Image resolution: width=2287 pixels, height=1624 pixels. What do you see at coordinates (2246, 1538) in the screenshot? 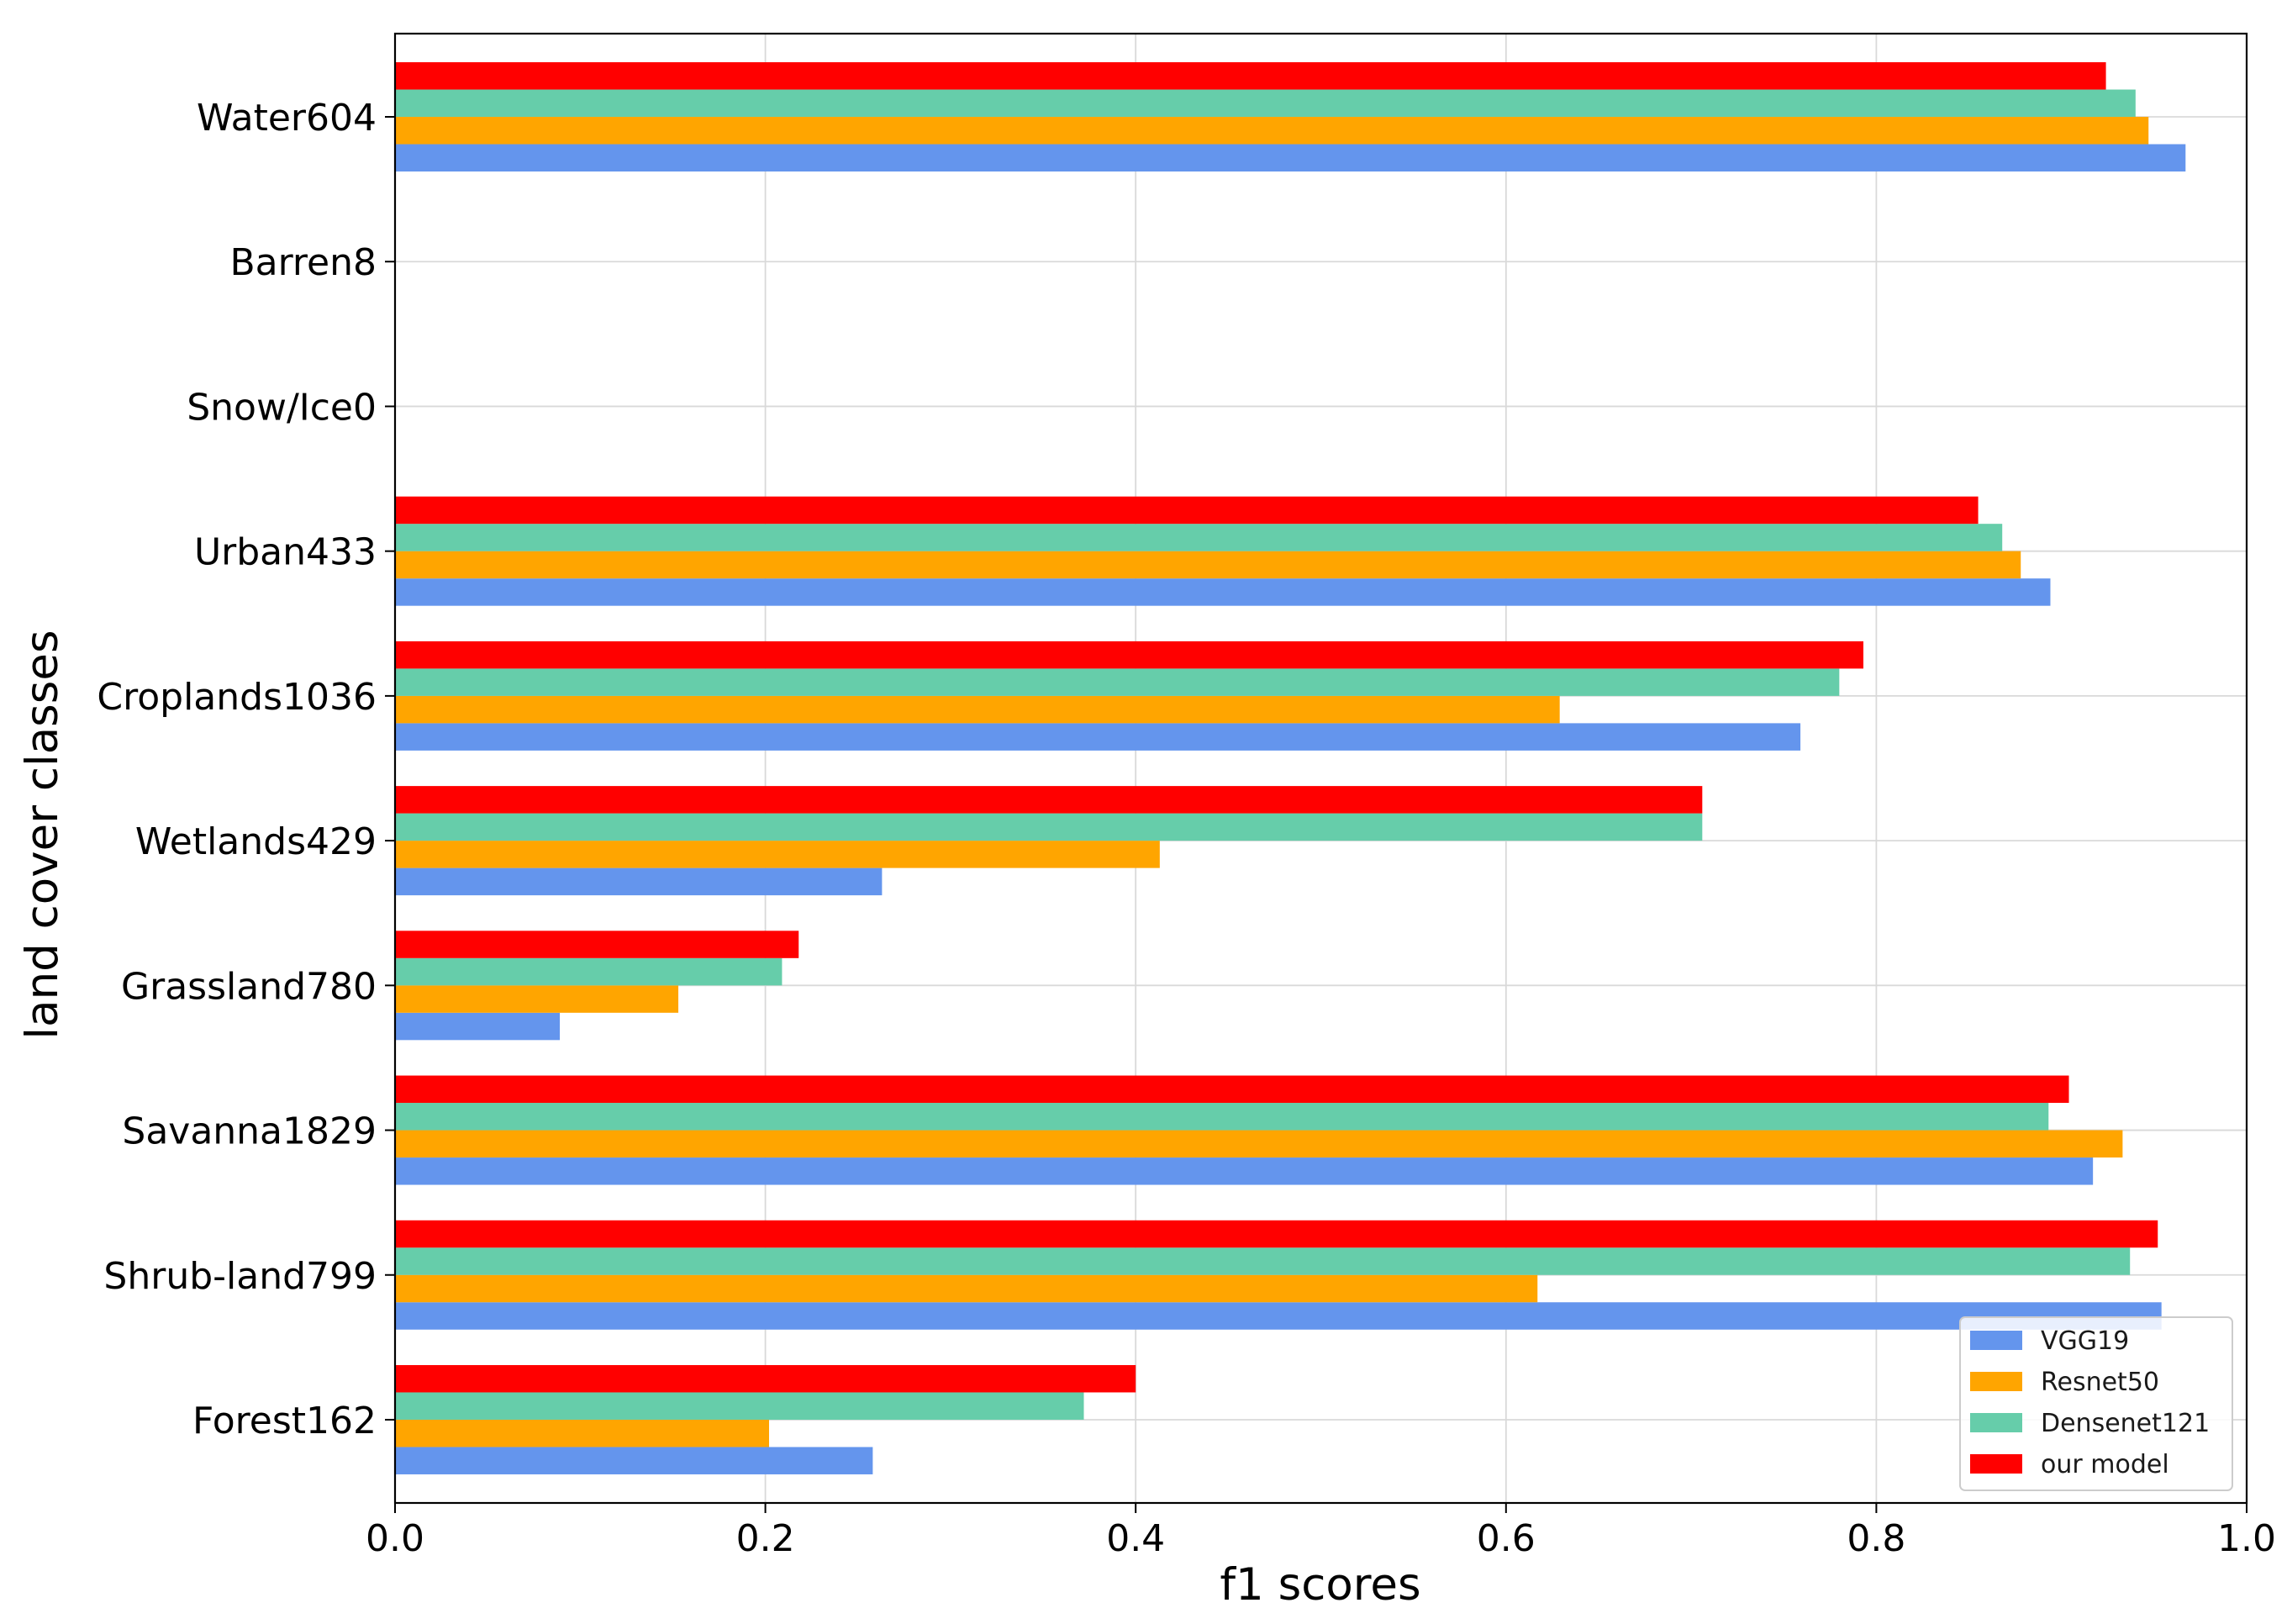
I see `x-tick-label: 1.0` at bounding box center [2246, 1538].